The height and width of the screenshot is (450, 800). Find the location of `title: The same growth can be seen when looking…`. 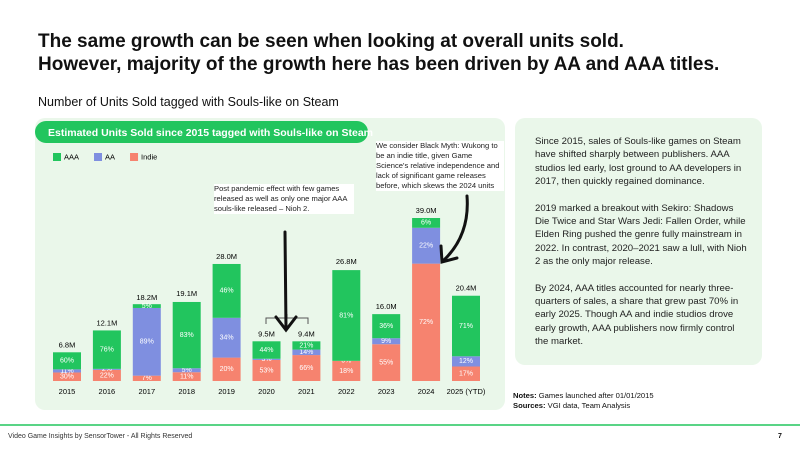

title: The same growth can be seen when looking… is located at coordinates (378, 53).